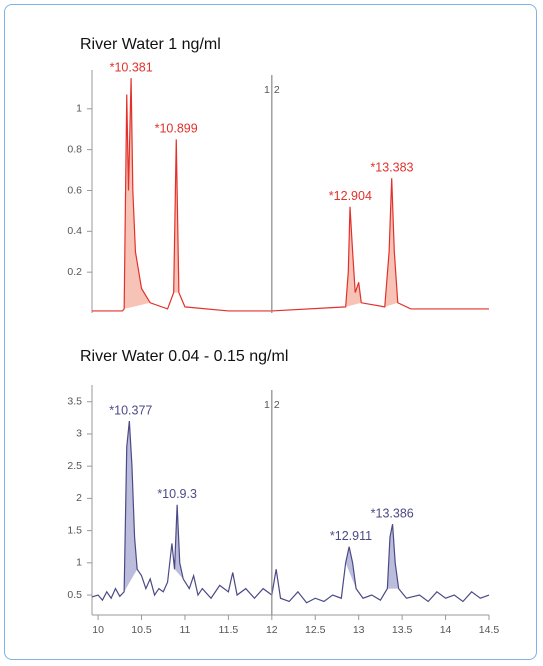  I want to click on y-tick-label: 1.5, so click(74, 530).